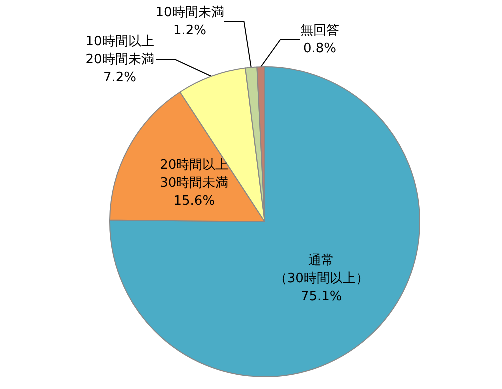  I want to click on data-label: 1.2%, so click(190, 31).